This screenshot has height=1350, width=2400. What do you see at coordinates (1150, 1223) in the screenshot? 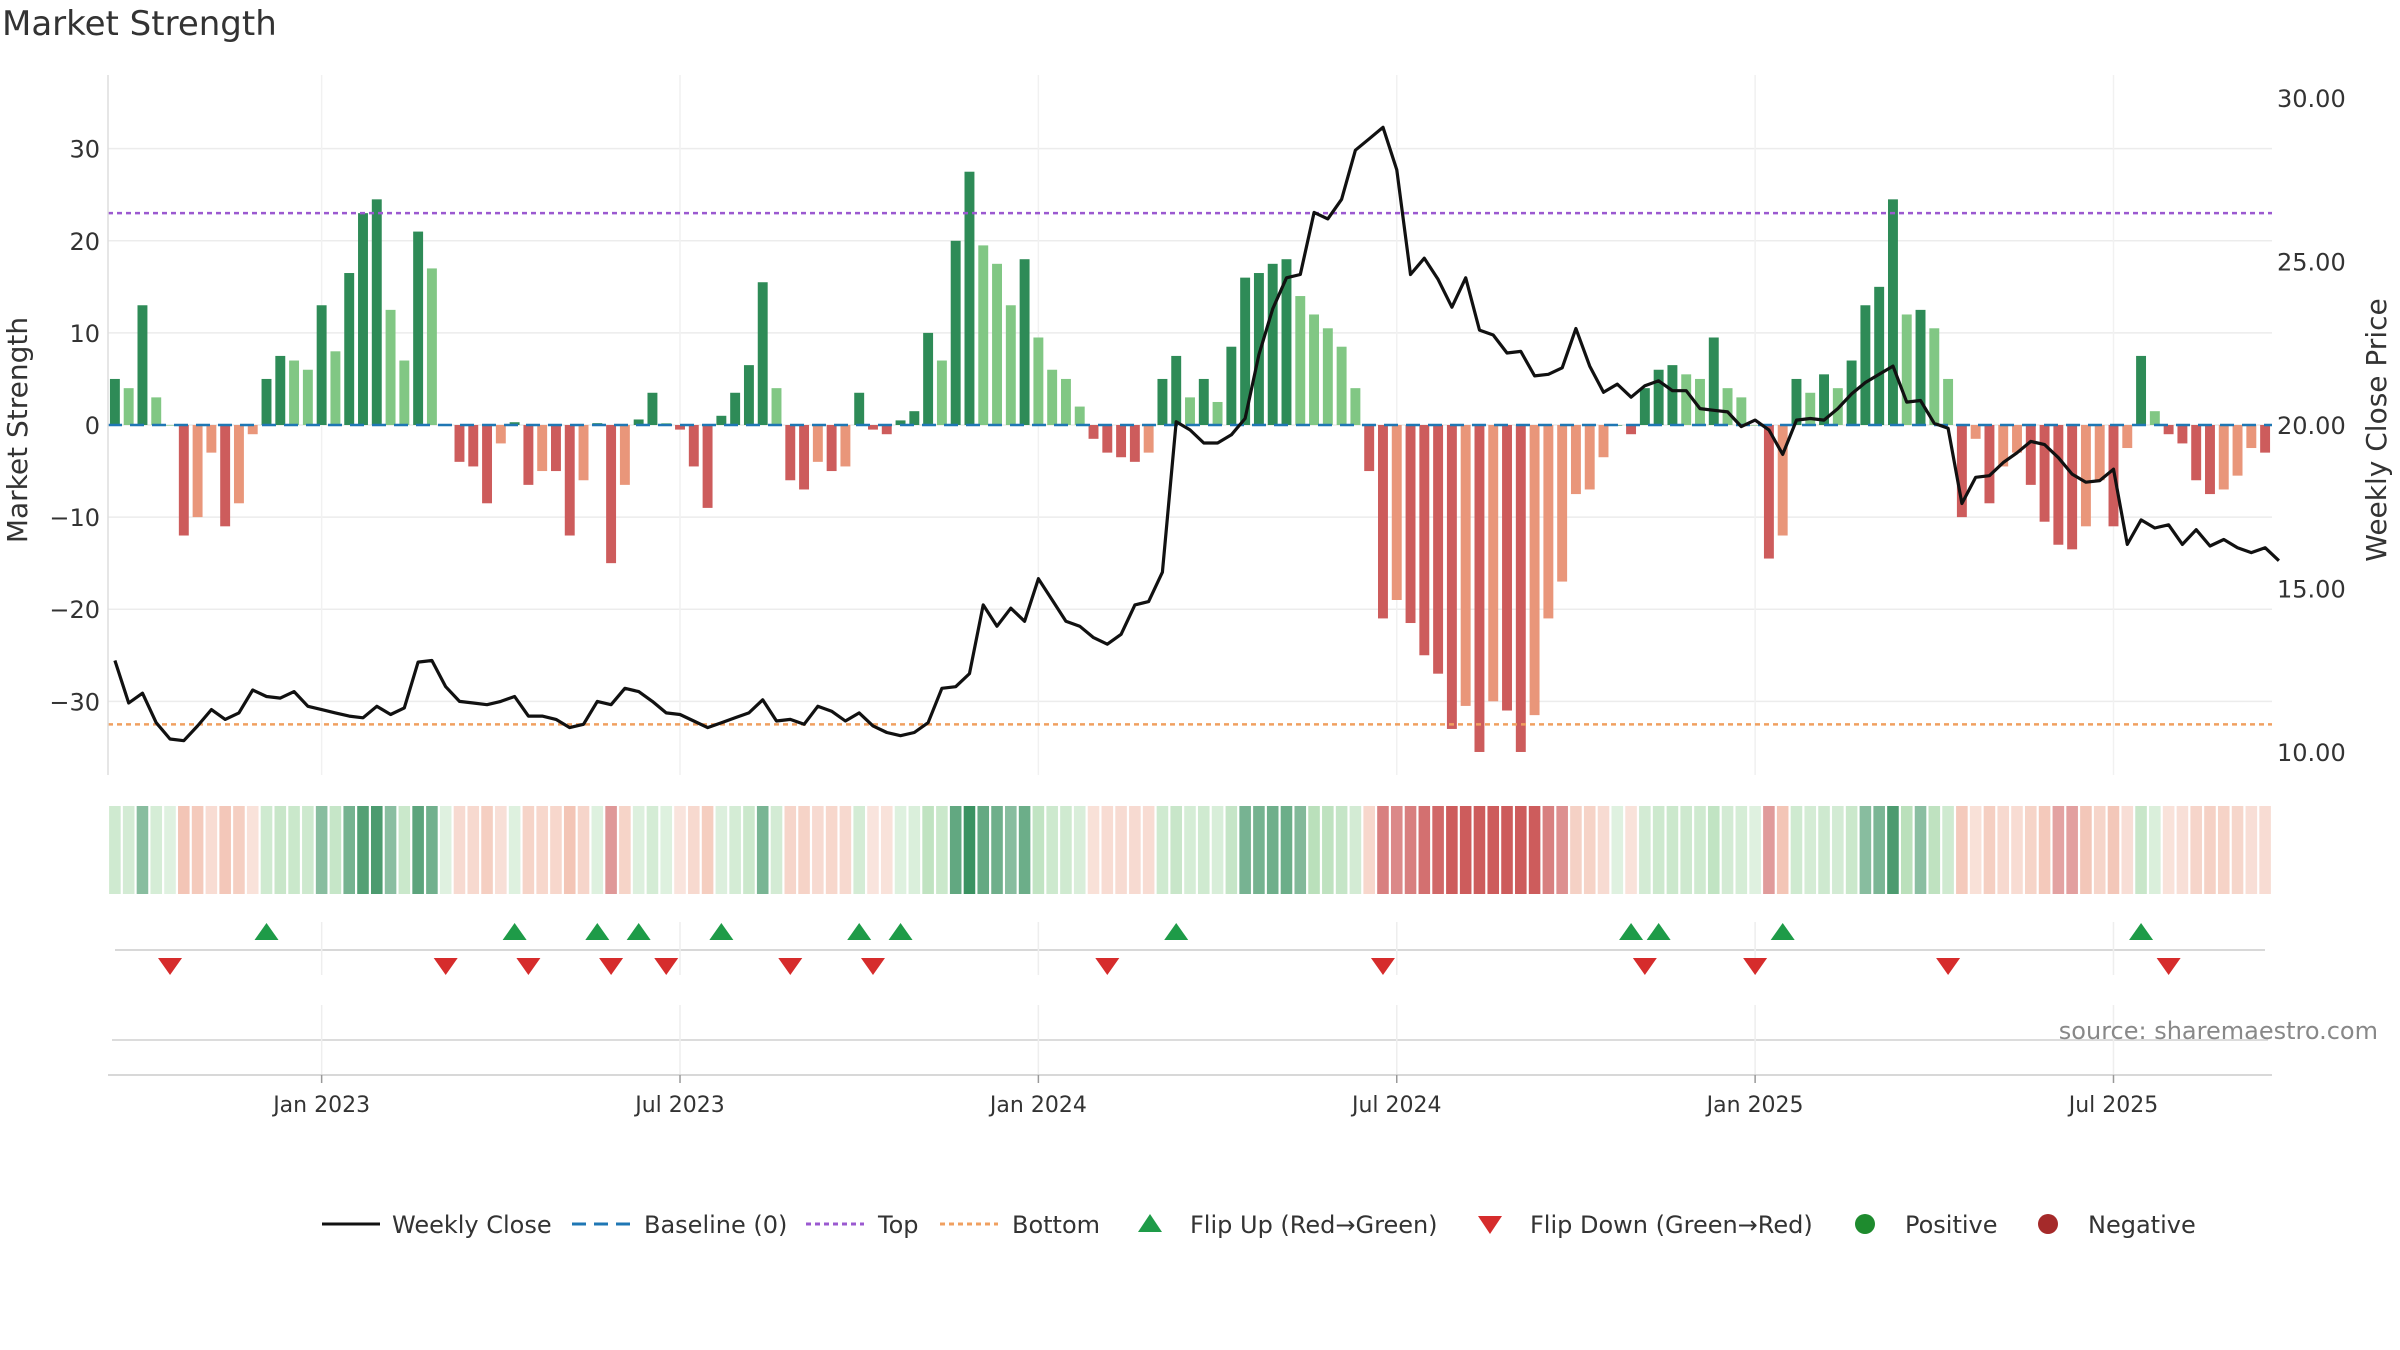
I see `legend-flip-up-icon` at bounding box center [1150, 1223].